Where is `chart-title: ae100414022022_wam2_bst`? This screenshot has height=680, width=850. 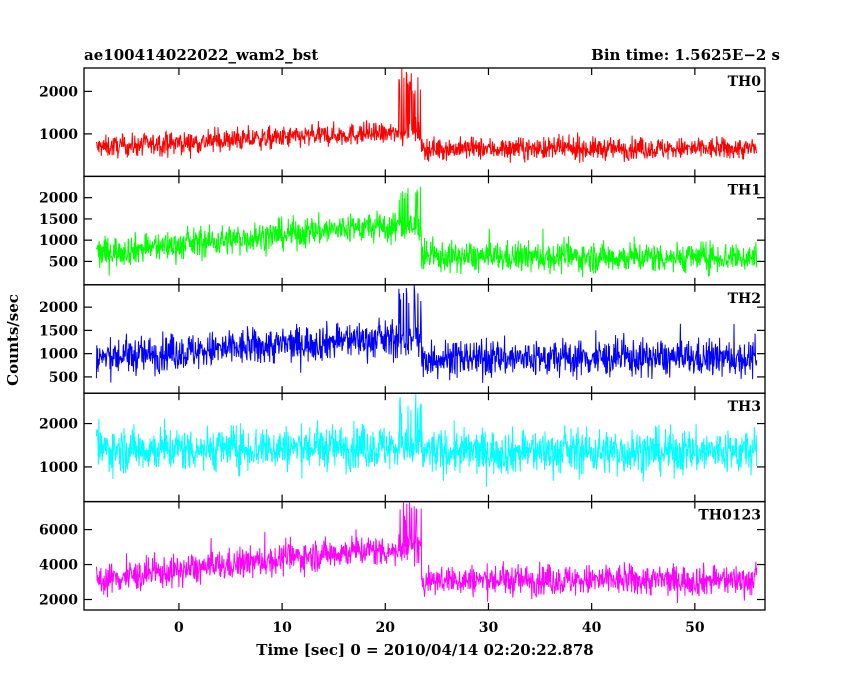 chart-title: ae100414022022_wam2_bst is located at coordinates (201, 55).